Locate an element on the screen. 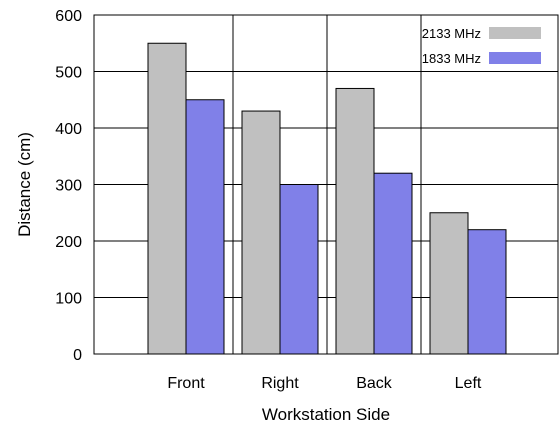 The width and height of the screenshot is (559, 428). y-tick-label: 600 is located at coordinates (68, 16).